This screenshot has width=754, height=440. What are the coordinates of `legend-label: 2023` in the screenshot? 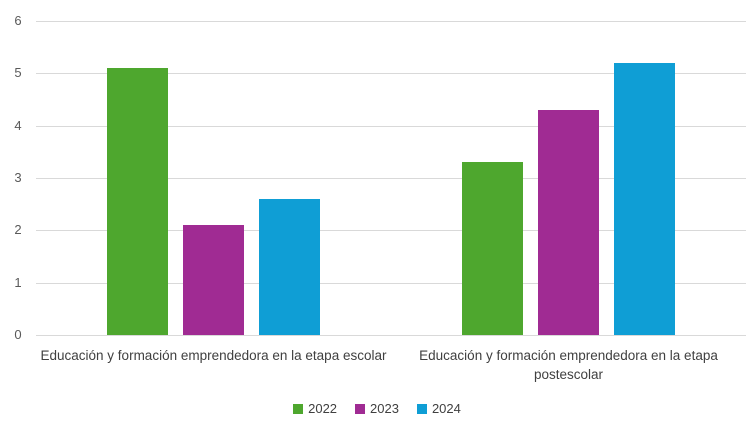 It's located at (384, 408).